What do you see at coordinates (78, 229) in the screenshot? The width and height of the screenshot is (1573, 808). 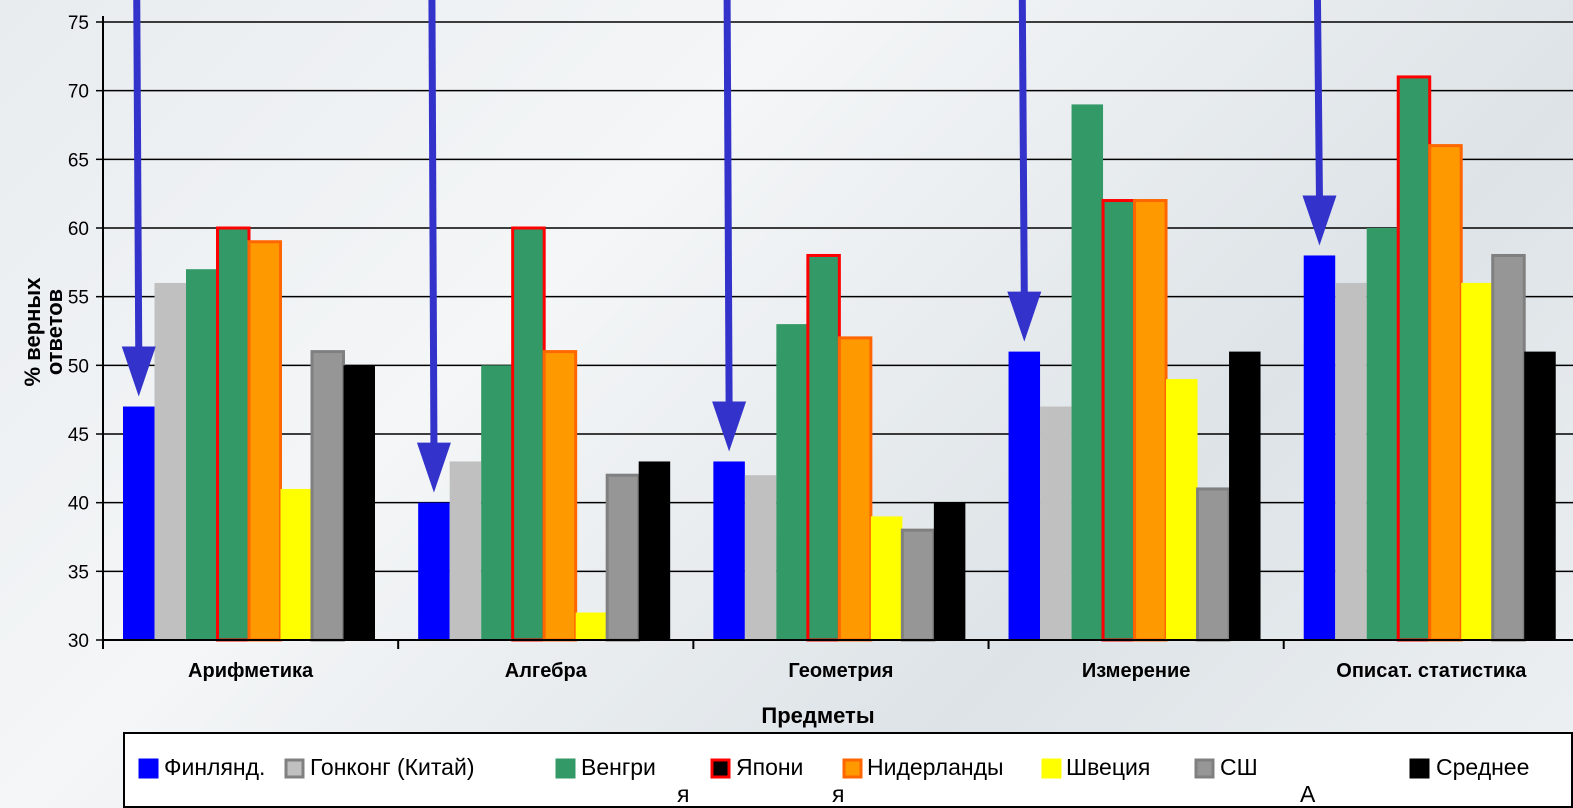 I see `y-tick-label: 60` at bounding box center [78, 229].